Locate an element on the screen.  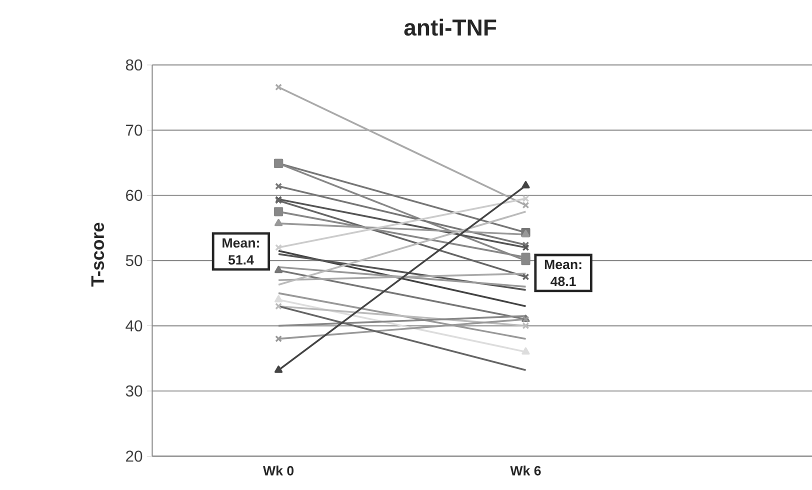
annotation: Mean: 48.1 is located at coordinates (563, 273).